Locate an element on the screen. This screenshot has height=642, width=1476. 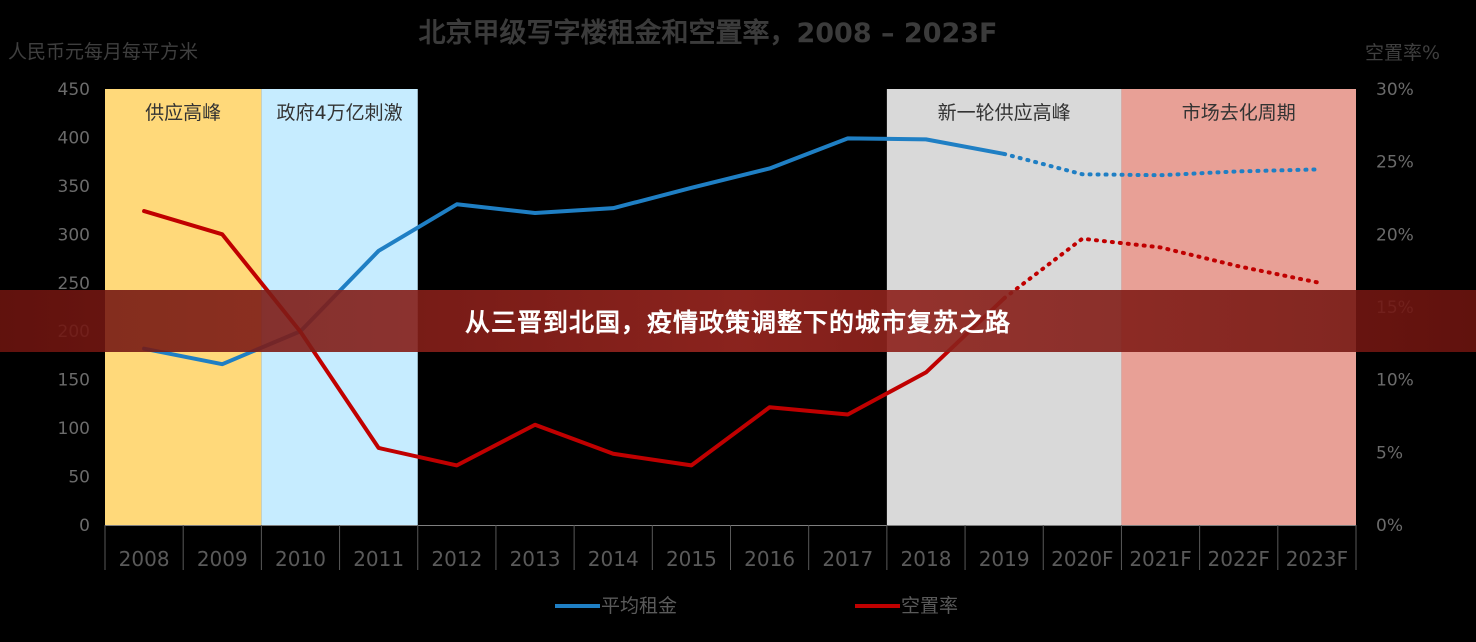
y-left-tick-label: 300 is located at coordinates (74, 235).